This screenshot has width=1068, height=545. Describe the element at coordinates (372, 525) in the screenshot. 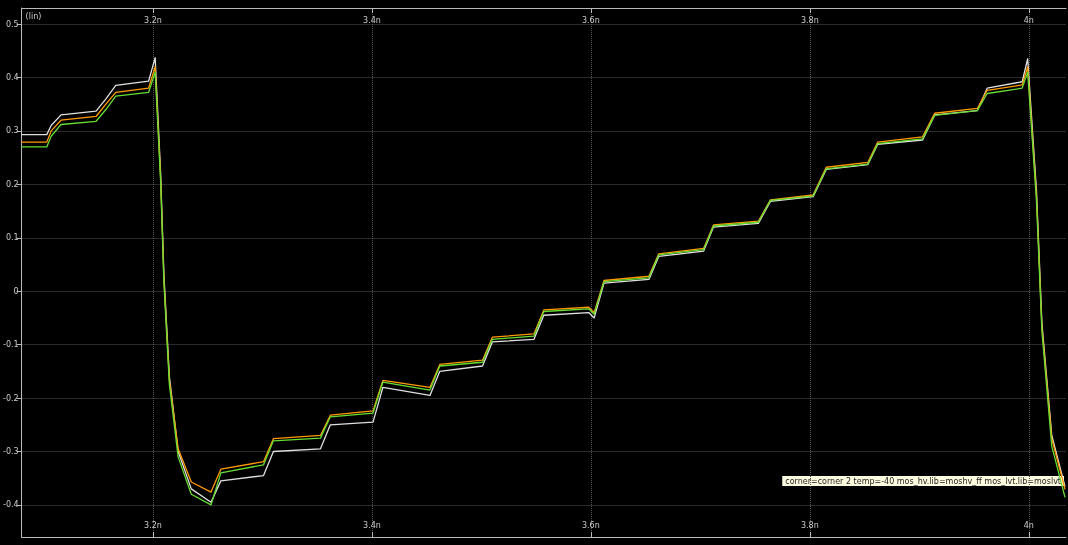

I see `x-tick-label: 3.4n` at that location.